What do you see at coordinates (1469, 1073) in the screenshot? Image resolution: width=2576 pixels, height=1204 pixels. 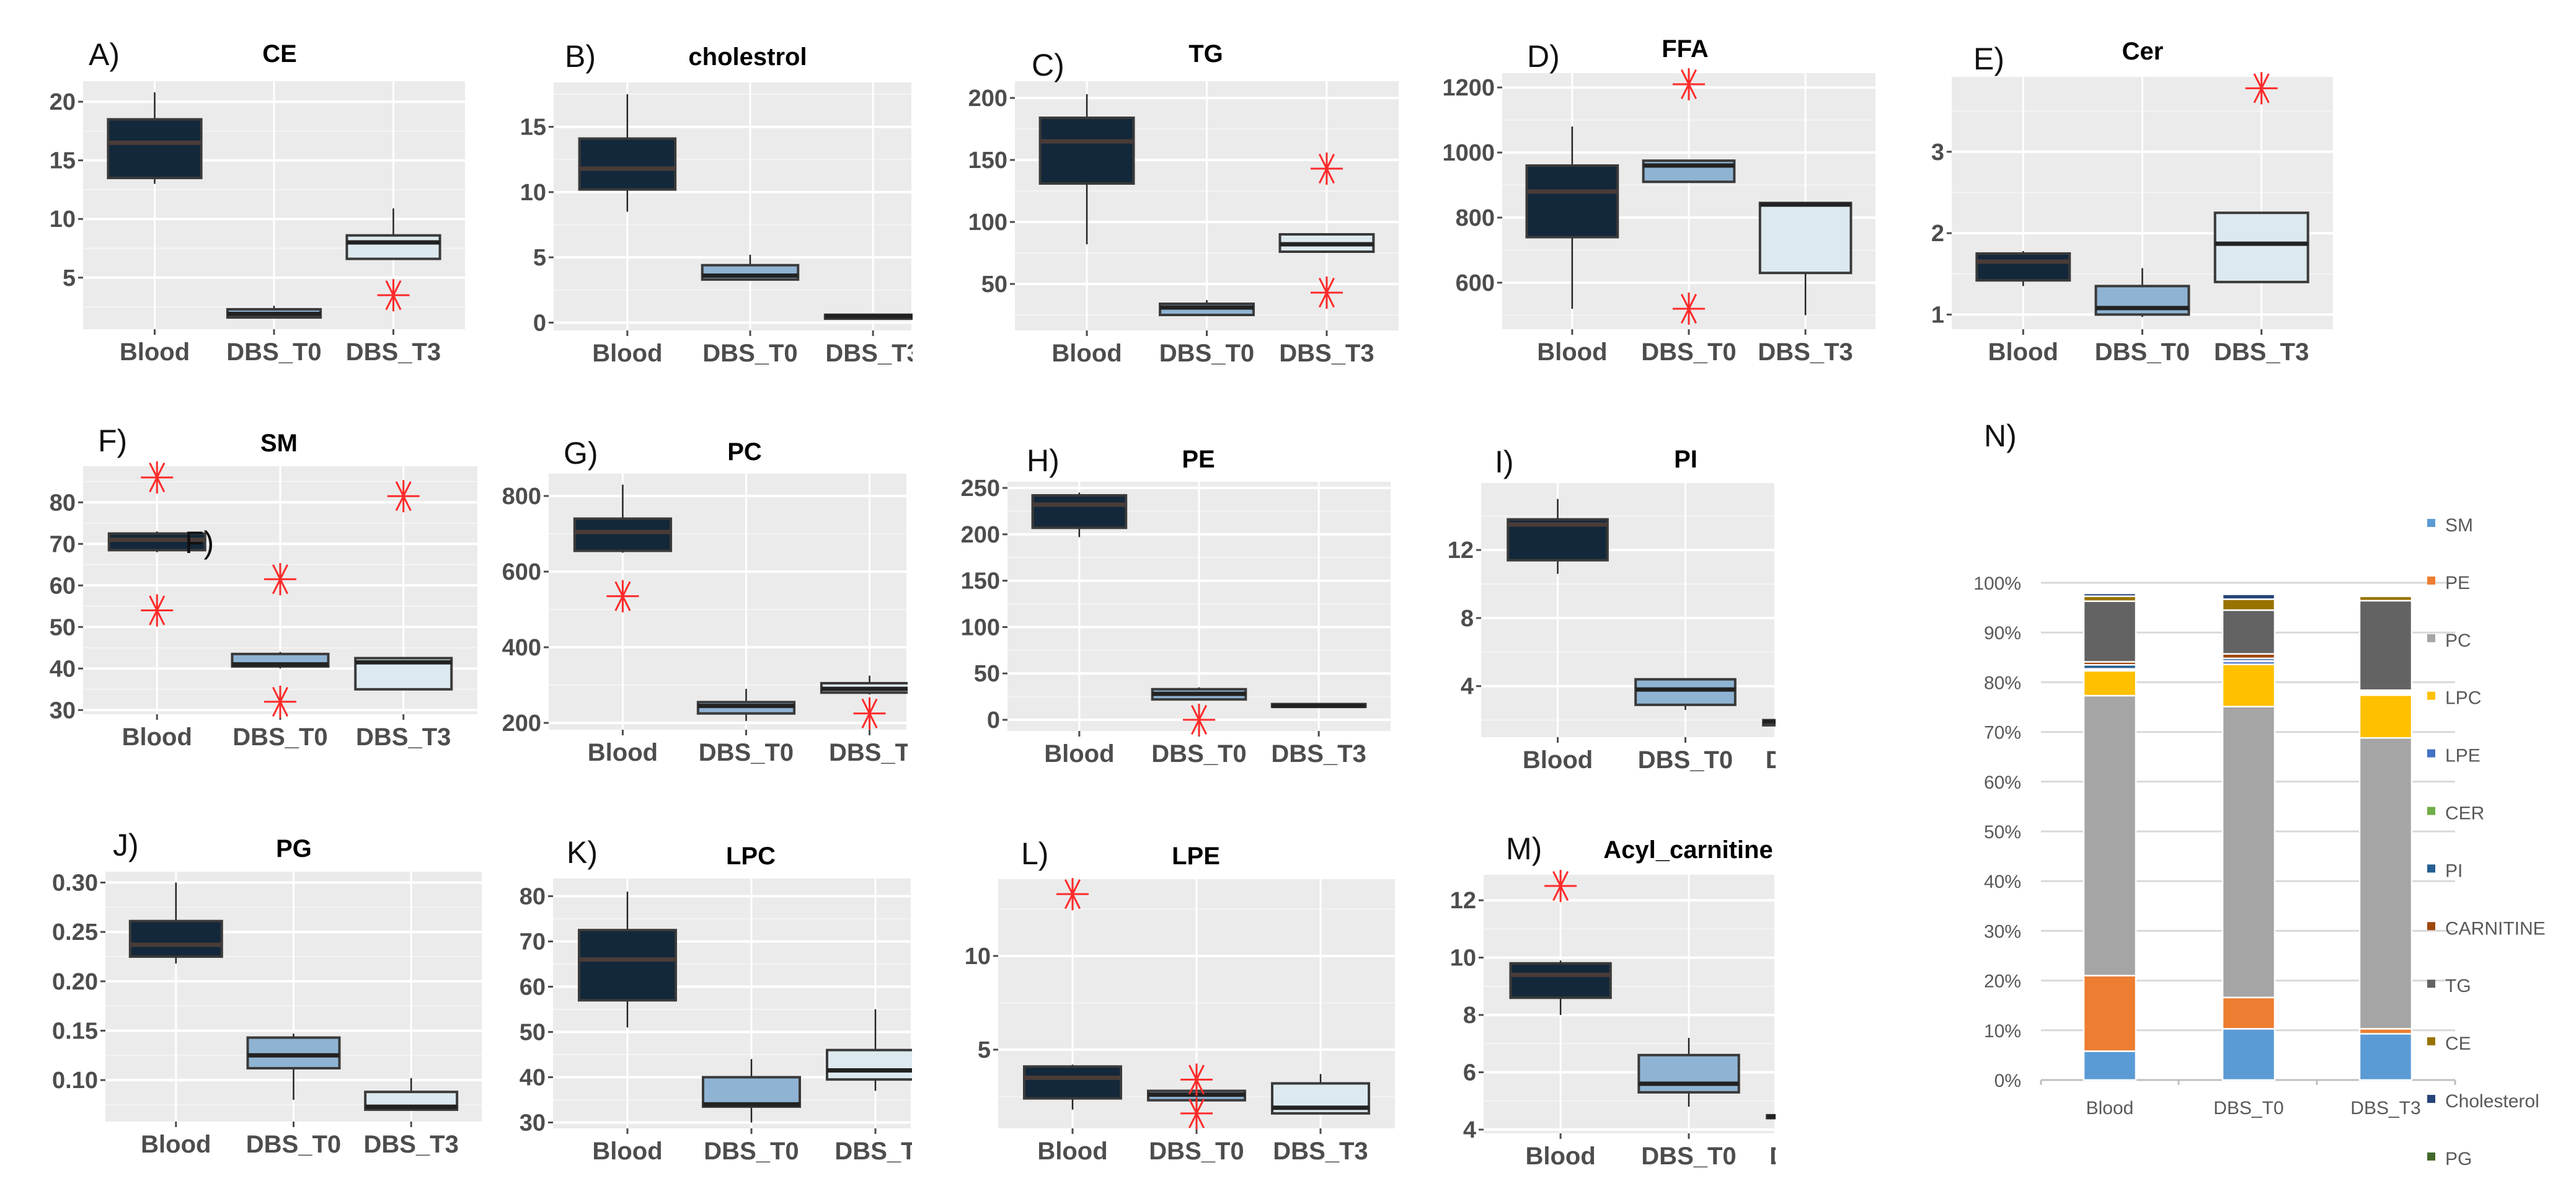 I see `y-tick-label: 6` at bounding box center [1469, 1073].